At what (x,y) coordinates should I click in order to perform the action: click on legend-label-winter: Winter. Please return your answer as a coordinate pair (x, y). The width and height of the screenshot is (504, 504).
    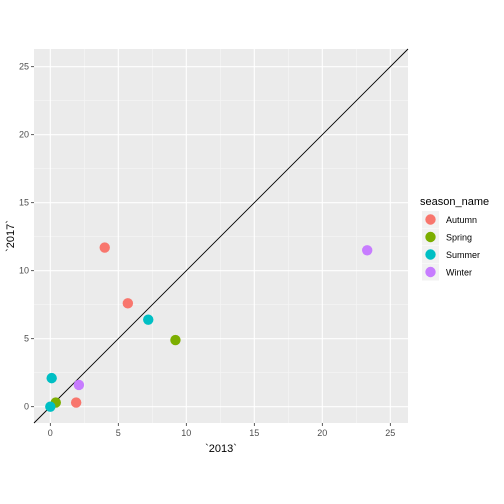
    Looking at the image, I should click on (459, 273).